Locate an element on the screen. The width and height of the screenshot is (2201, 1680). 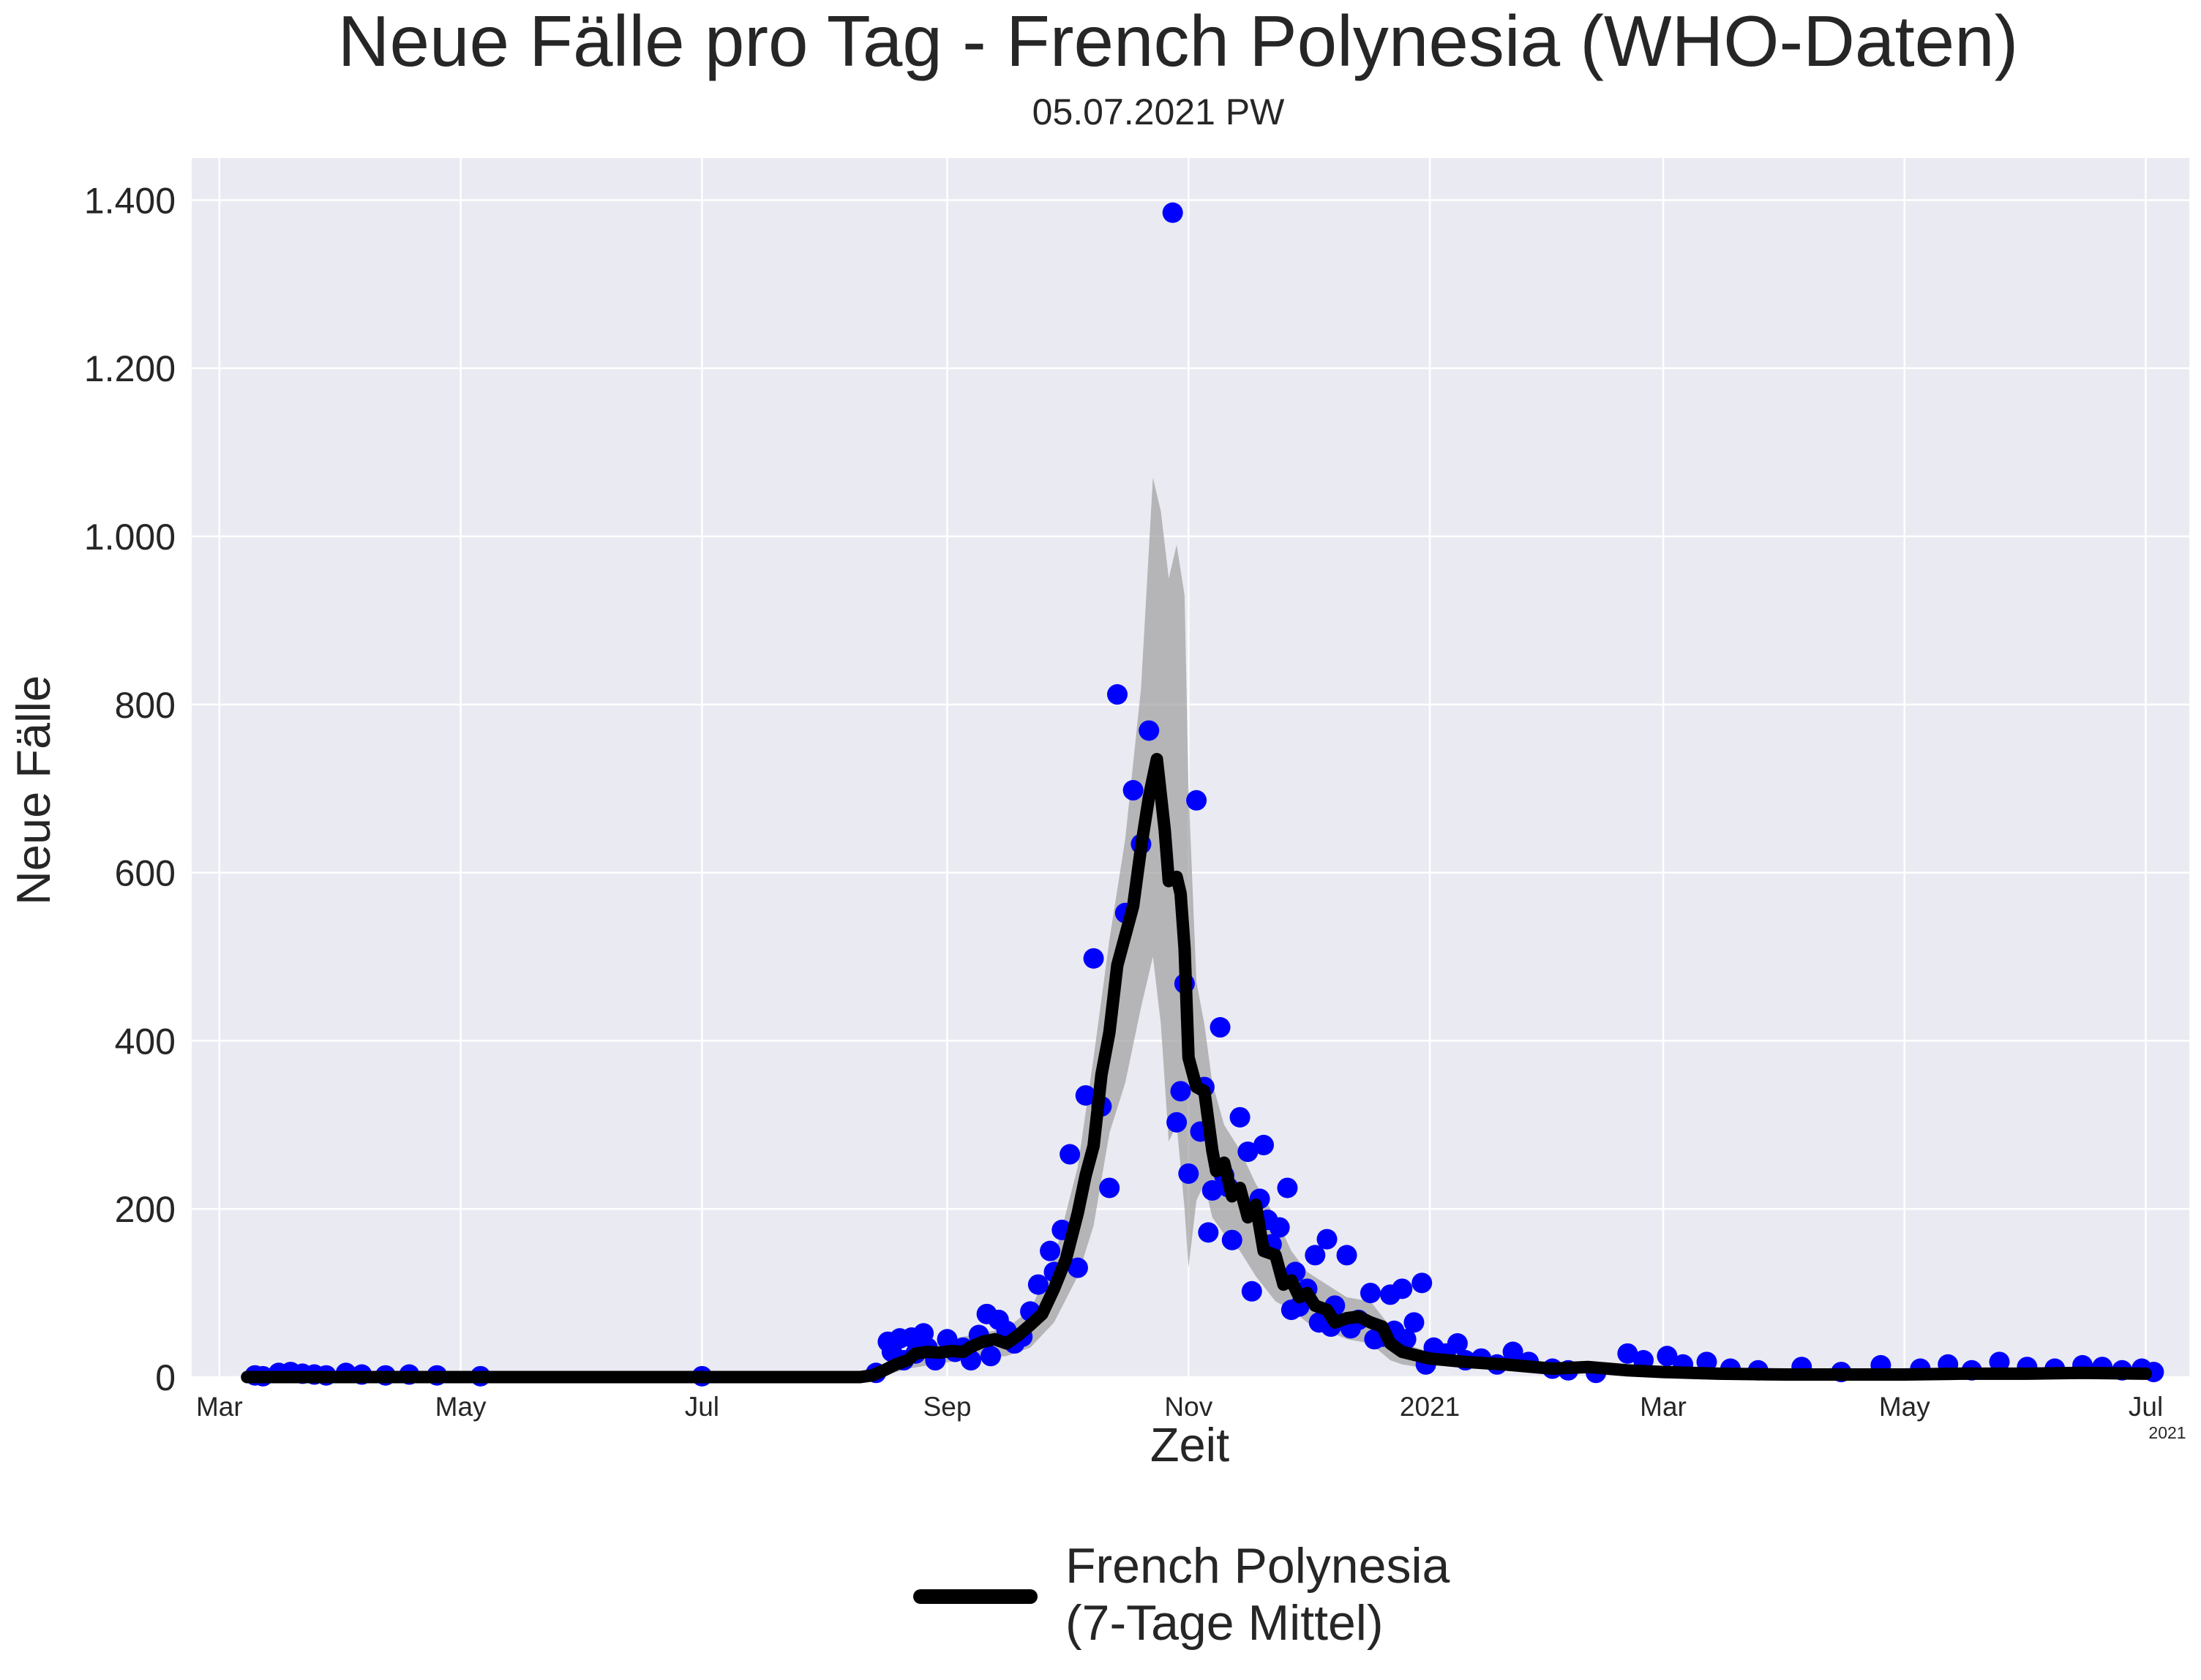
x-axis-ticks: Mar May Jul Sep Nov 2021 Mar May Jul is located at coordinates (1180, 1407).